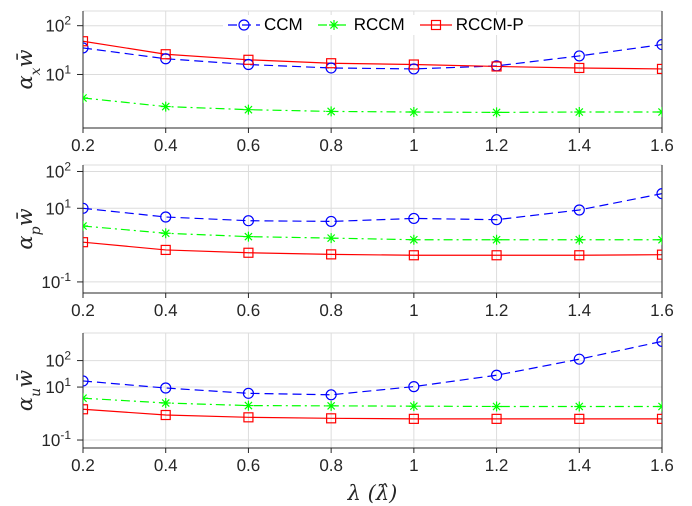  I want to click on legend-label: RCCM-P, so click(490, 25).